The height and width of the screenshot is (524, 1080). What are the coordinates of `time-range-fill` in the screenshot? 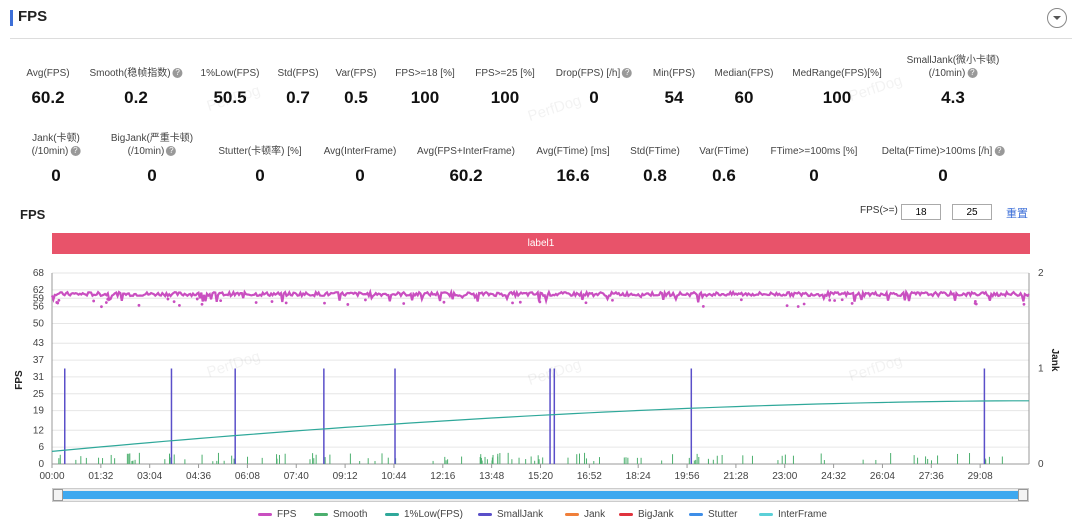 It's located at (540, 495).